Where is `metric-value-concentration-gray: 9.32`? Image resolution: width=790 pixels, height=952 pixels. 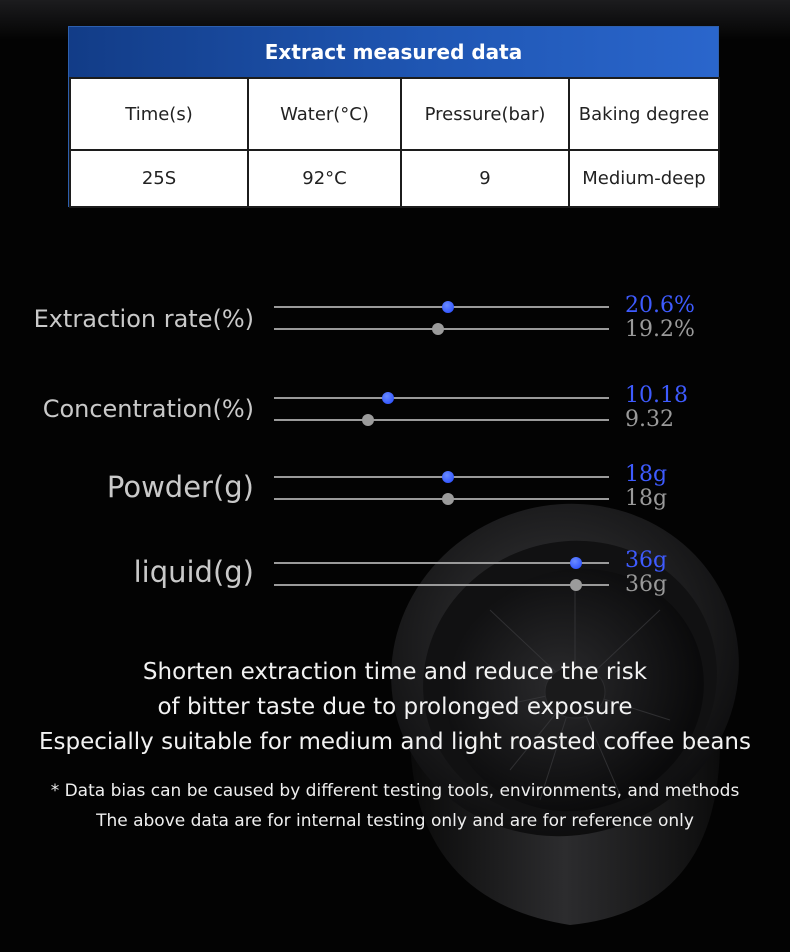
metric-value-concentration-gray: 9.32 is located at coordinates (649, 419).